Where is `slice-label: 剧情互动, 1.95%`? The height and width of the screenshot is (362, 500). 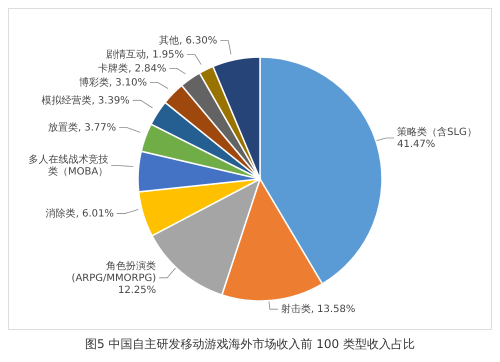 slice-label: 剧情互动, 1.95% is located at coordinates (145, 54).